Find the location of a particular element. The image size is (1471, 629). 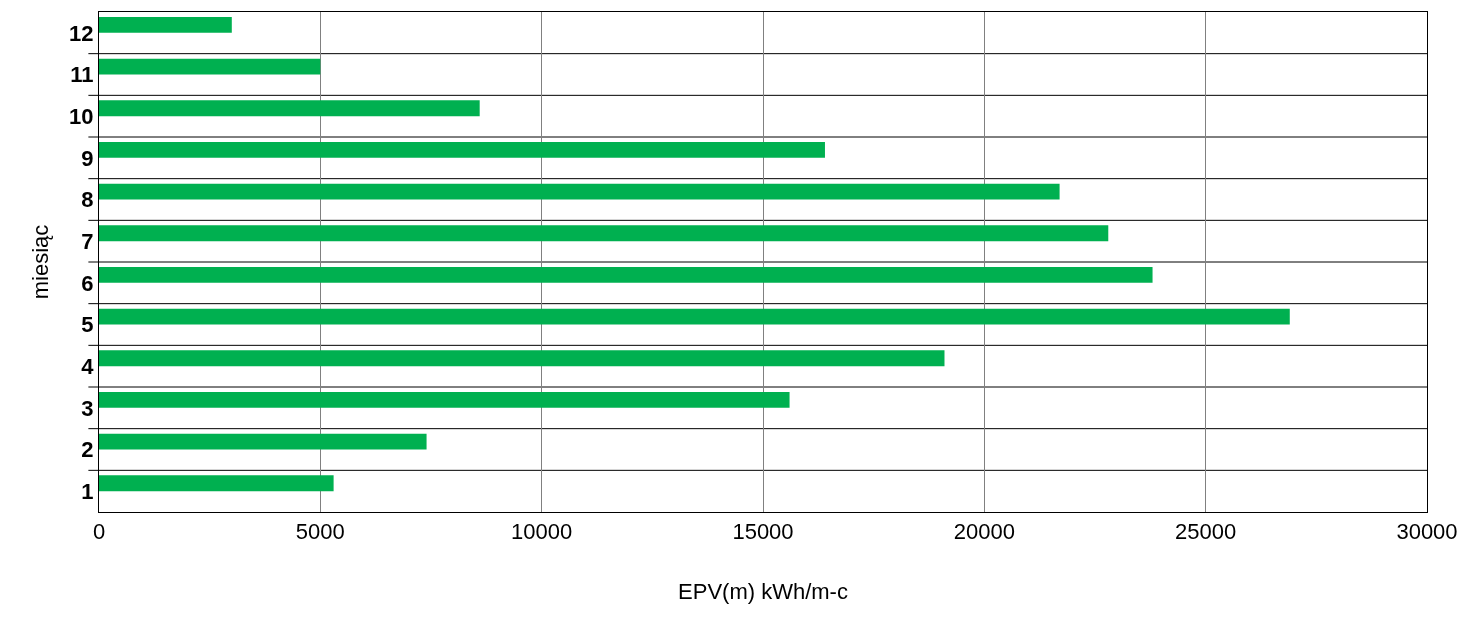

y-tick-label: 8 is located at coordinates (87, 200).